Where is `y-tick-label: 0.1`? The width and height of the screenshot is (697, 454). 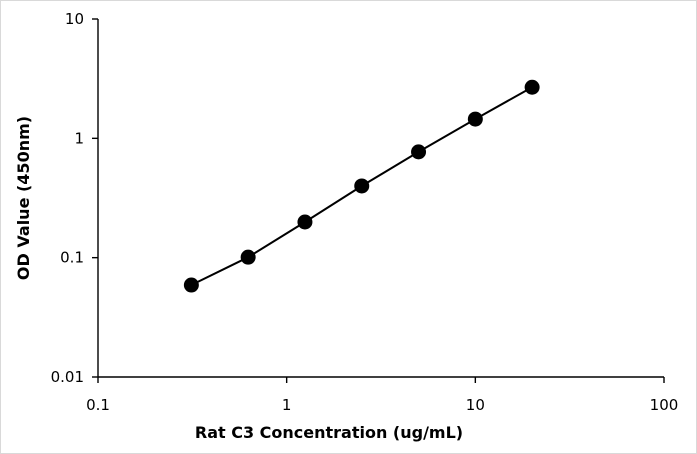 y-tick-label: 0.1 is located at coordinates (72, 258).